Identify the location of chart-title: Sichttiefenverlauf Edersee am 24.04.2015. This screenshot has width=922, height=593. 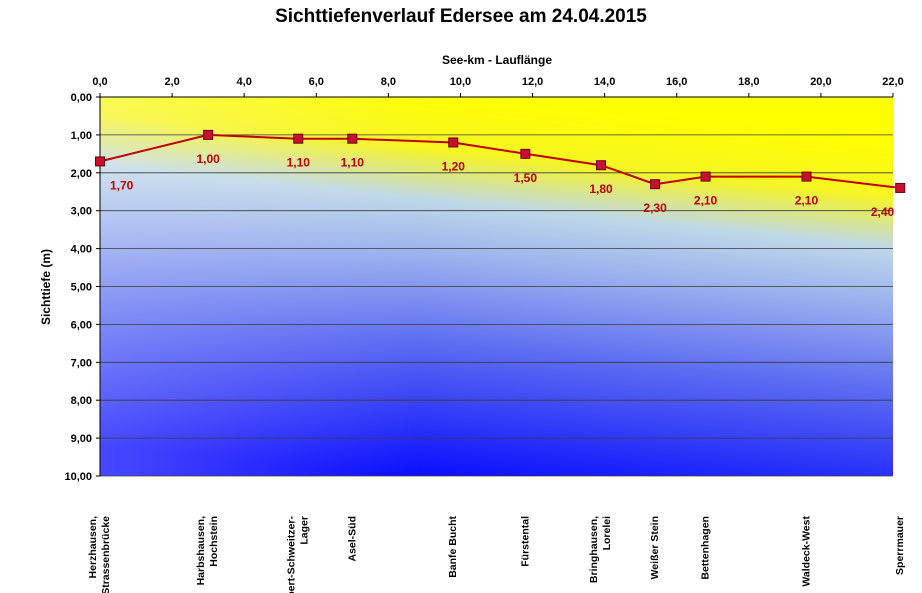
(461, 16).